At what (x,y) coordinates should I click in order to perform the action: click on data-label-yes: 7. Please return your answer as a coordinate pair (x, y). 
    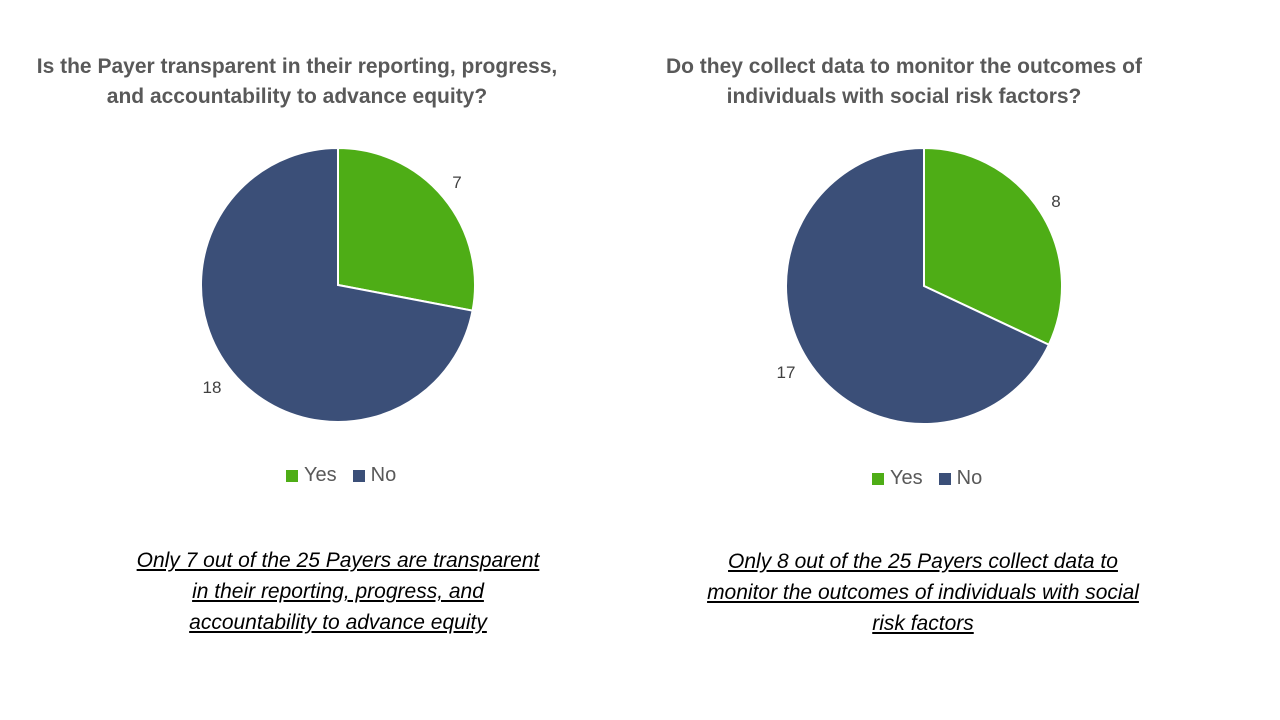
    Looking at the image, I should click on (456, 182).